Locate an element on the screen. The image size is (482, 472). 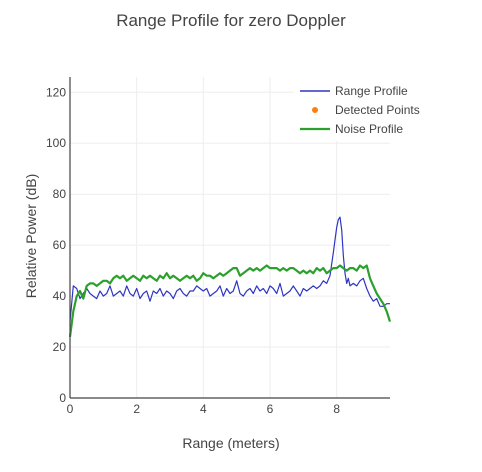
x-tick-label: 8 is located at coordinates (336, 409).